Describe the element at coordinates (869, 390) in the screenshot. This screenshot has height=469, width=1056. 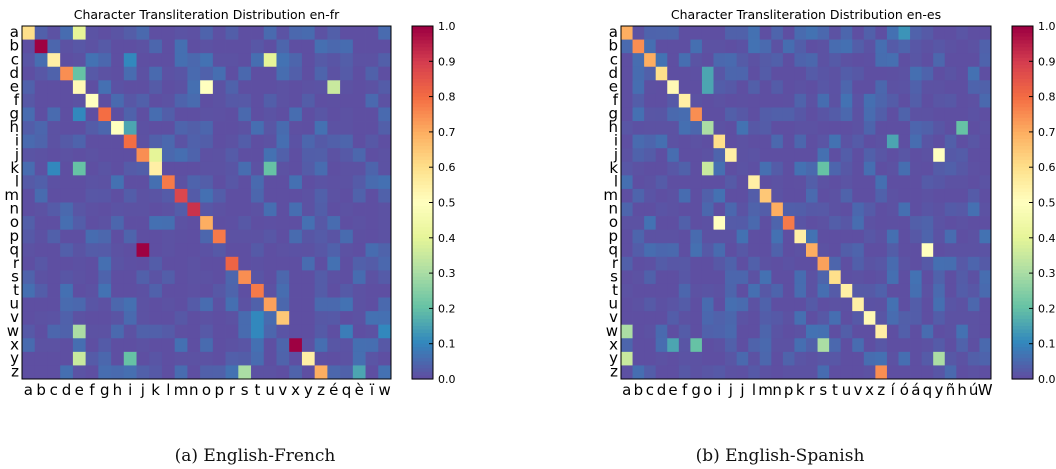
I see `x-tick-label: x` at that location.